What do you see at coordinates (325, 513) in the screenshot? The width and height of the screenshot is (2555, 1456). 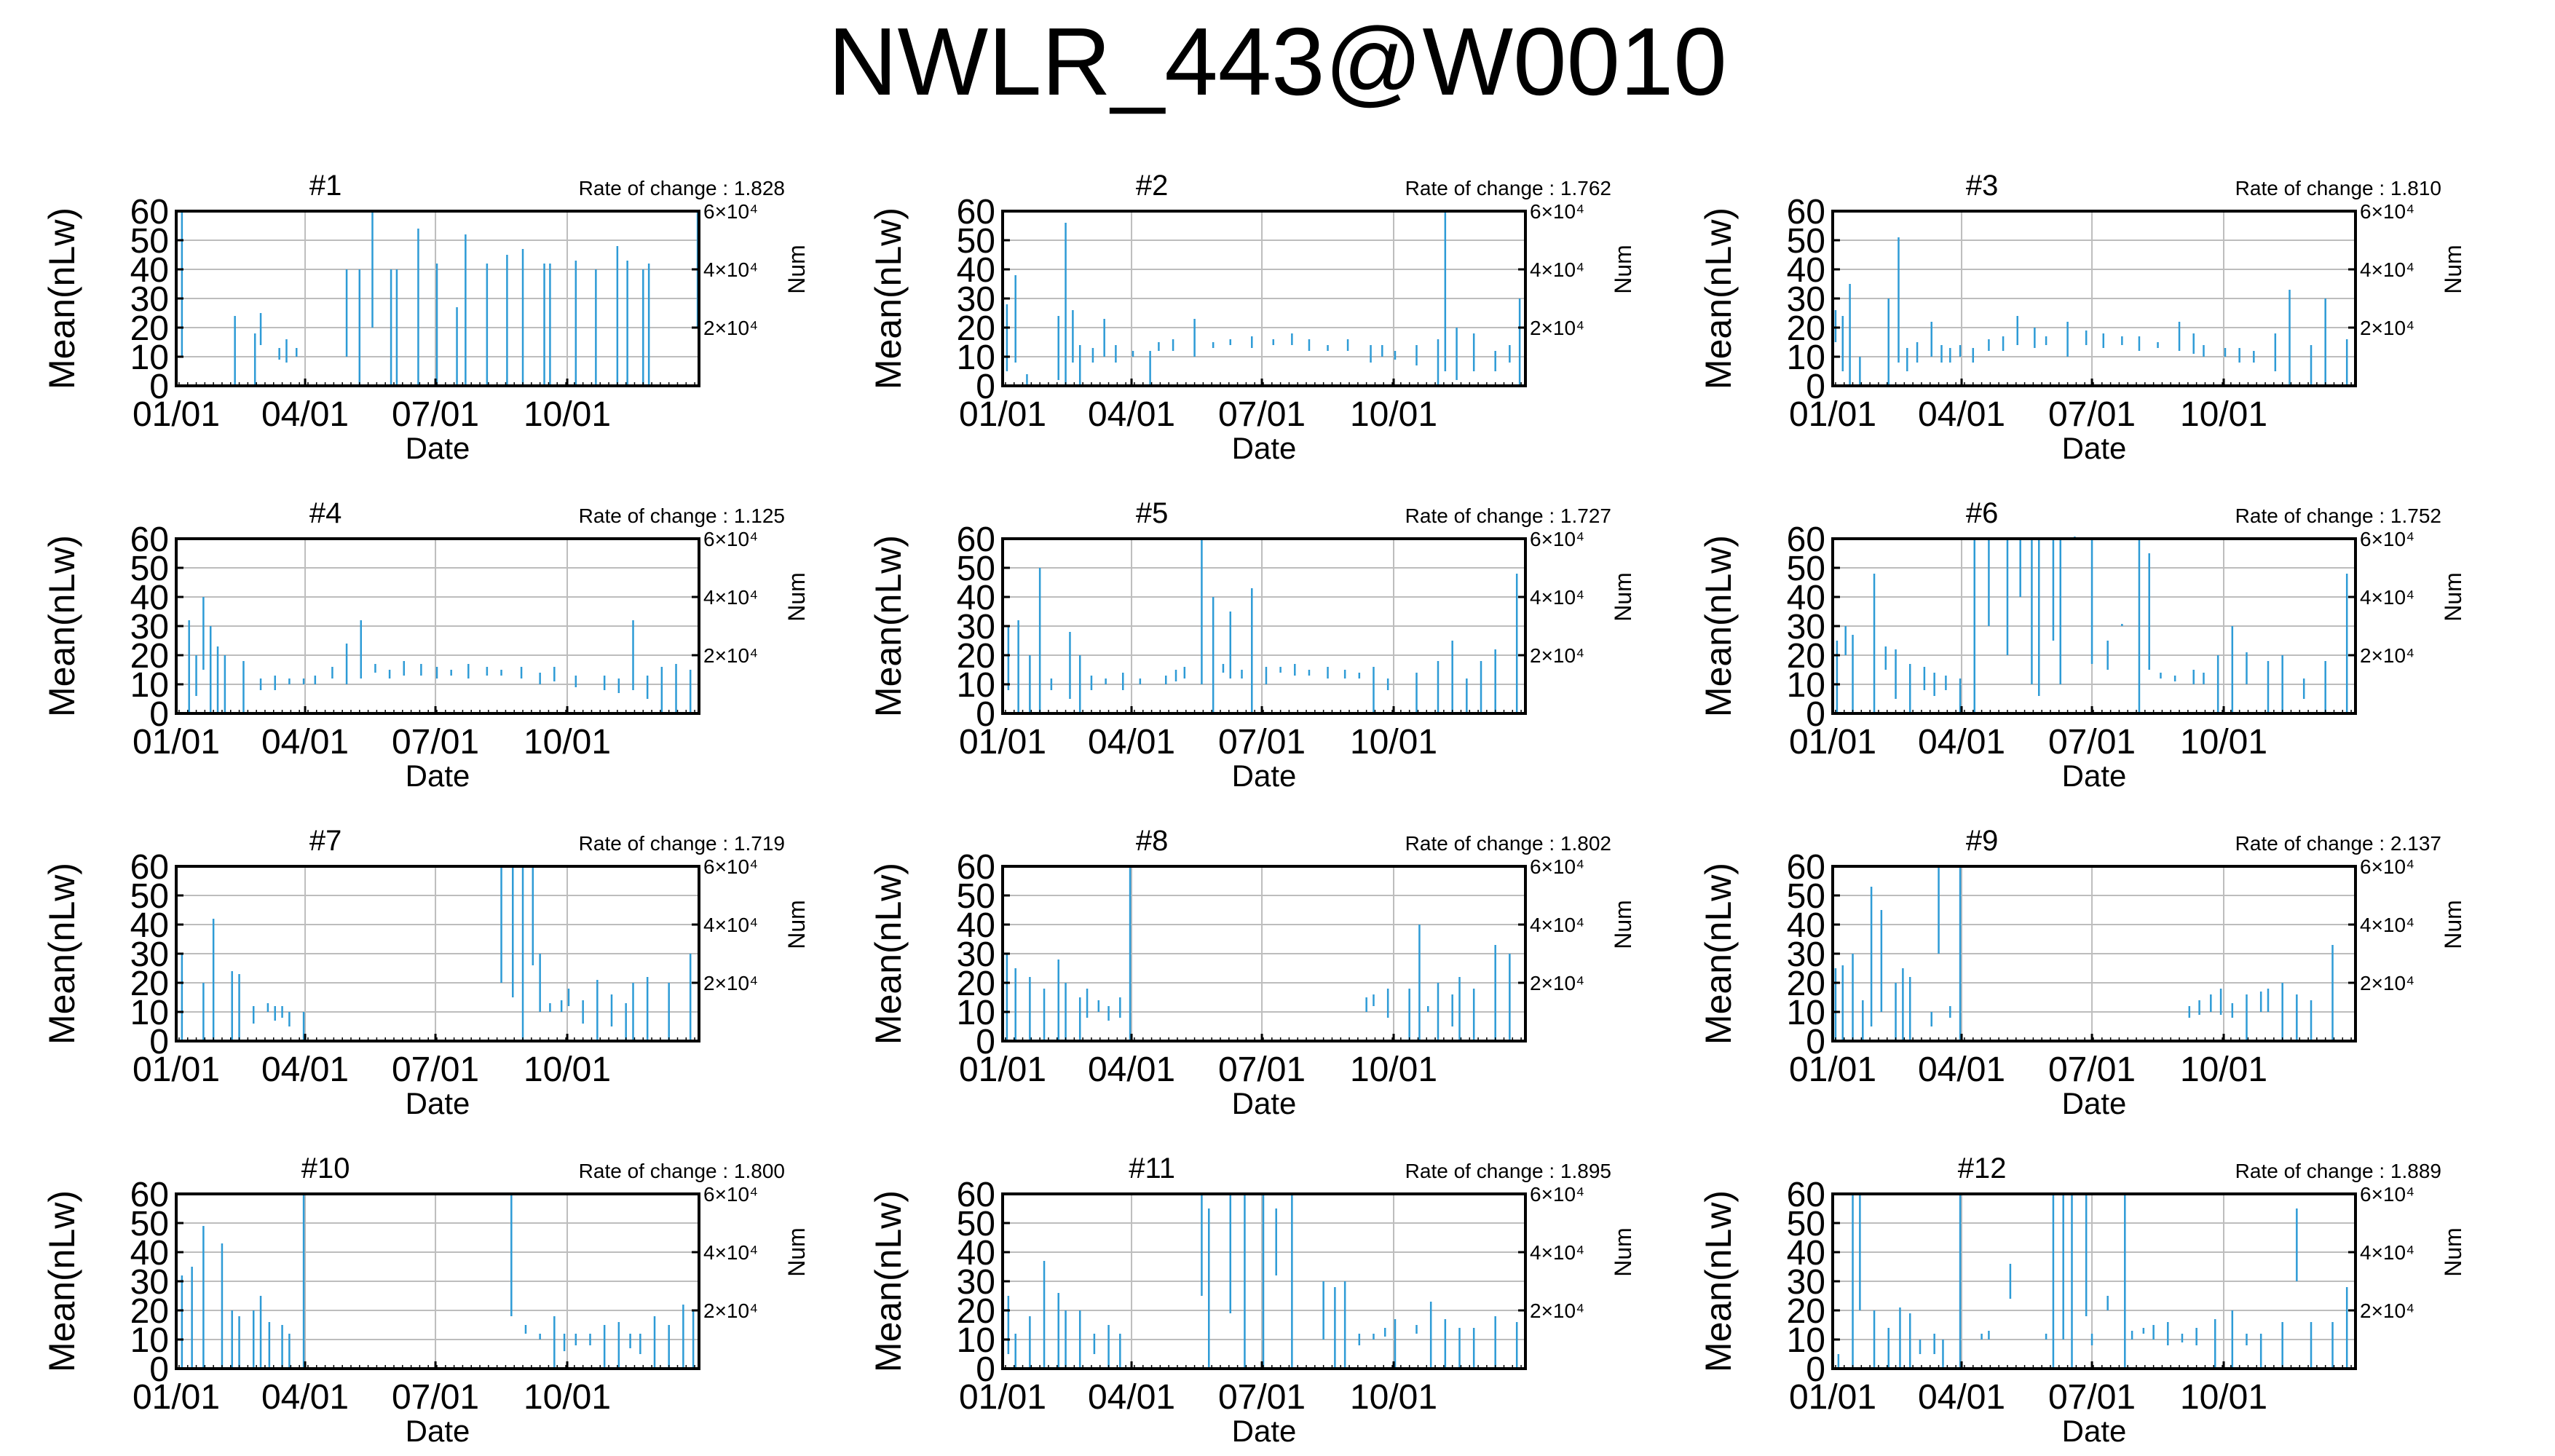 I see `panel-title: #4` at bounding box center [325, 513].